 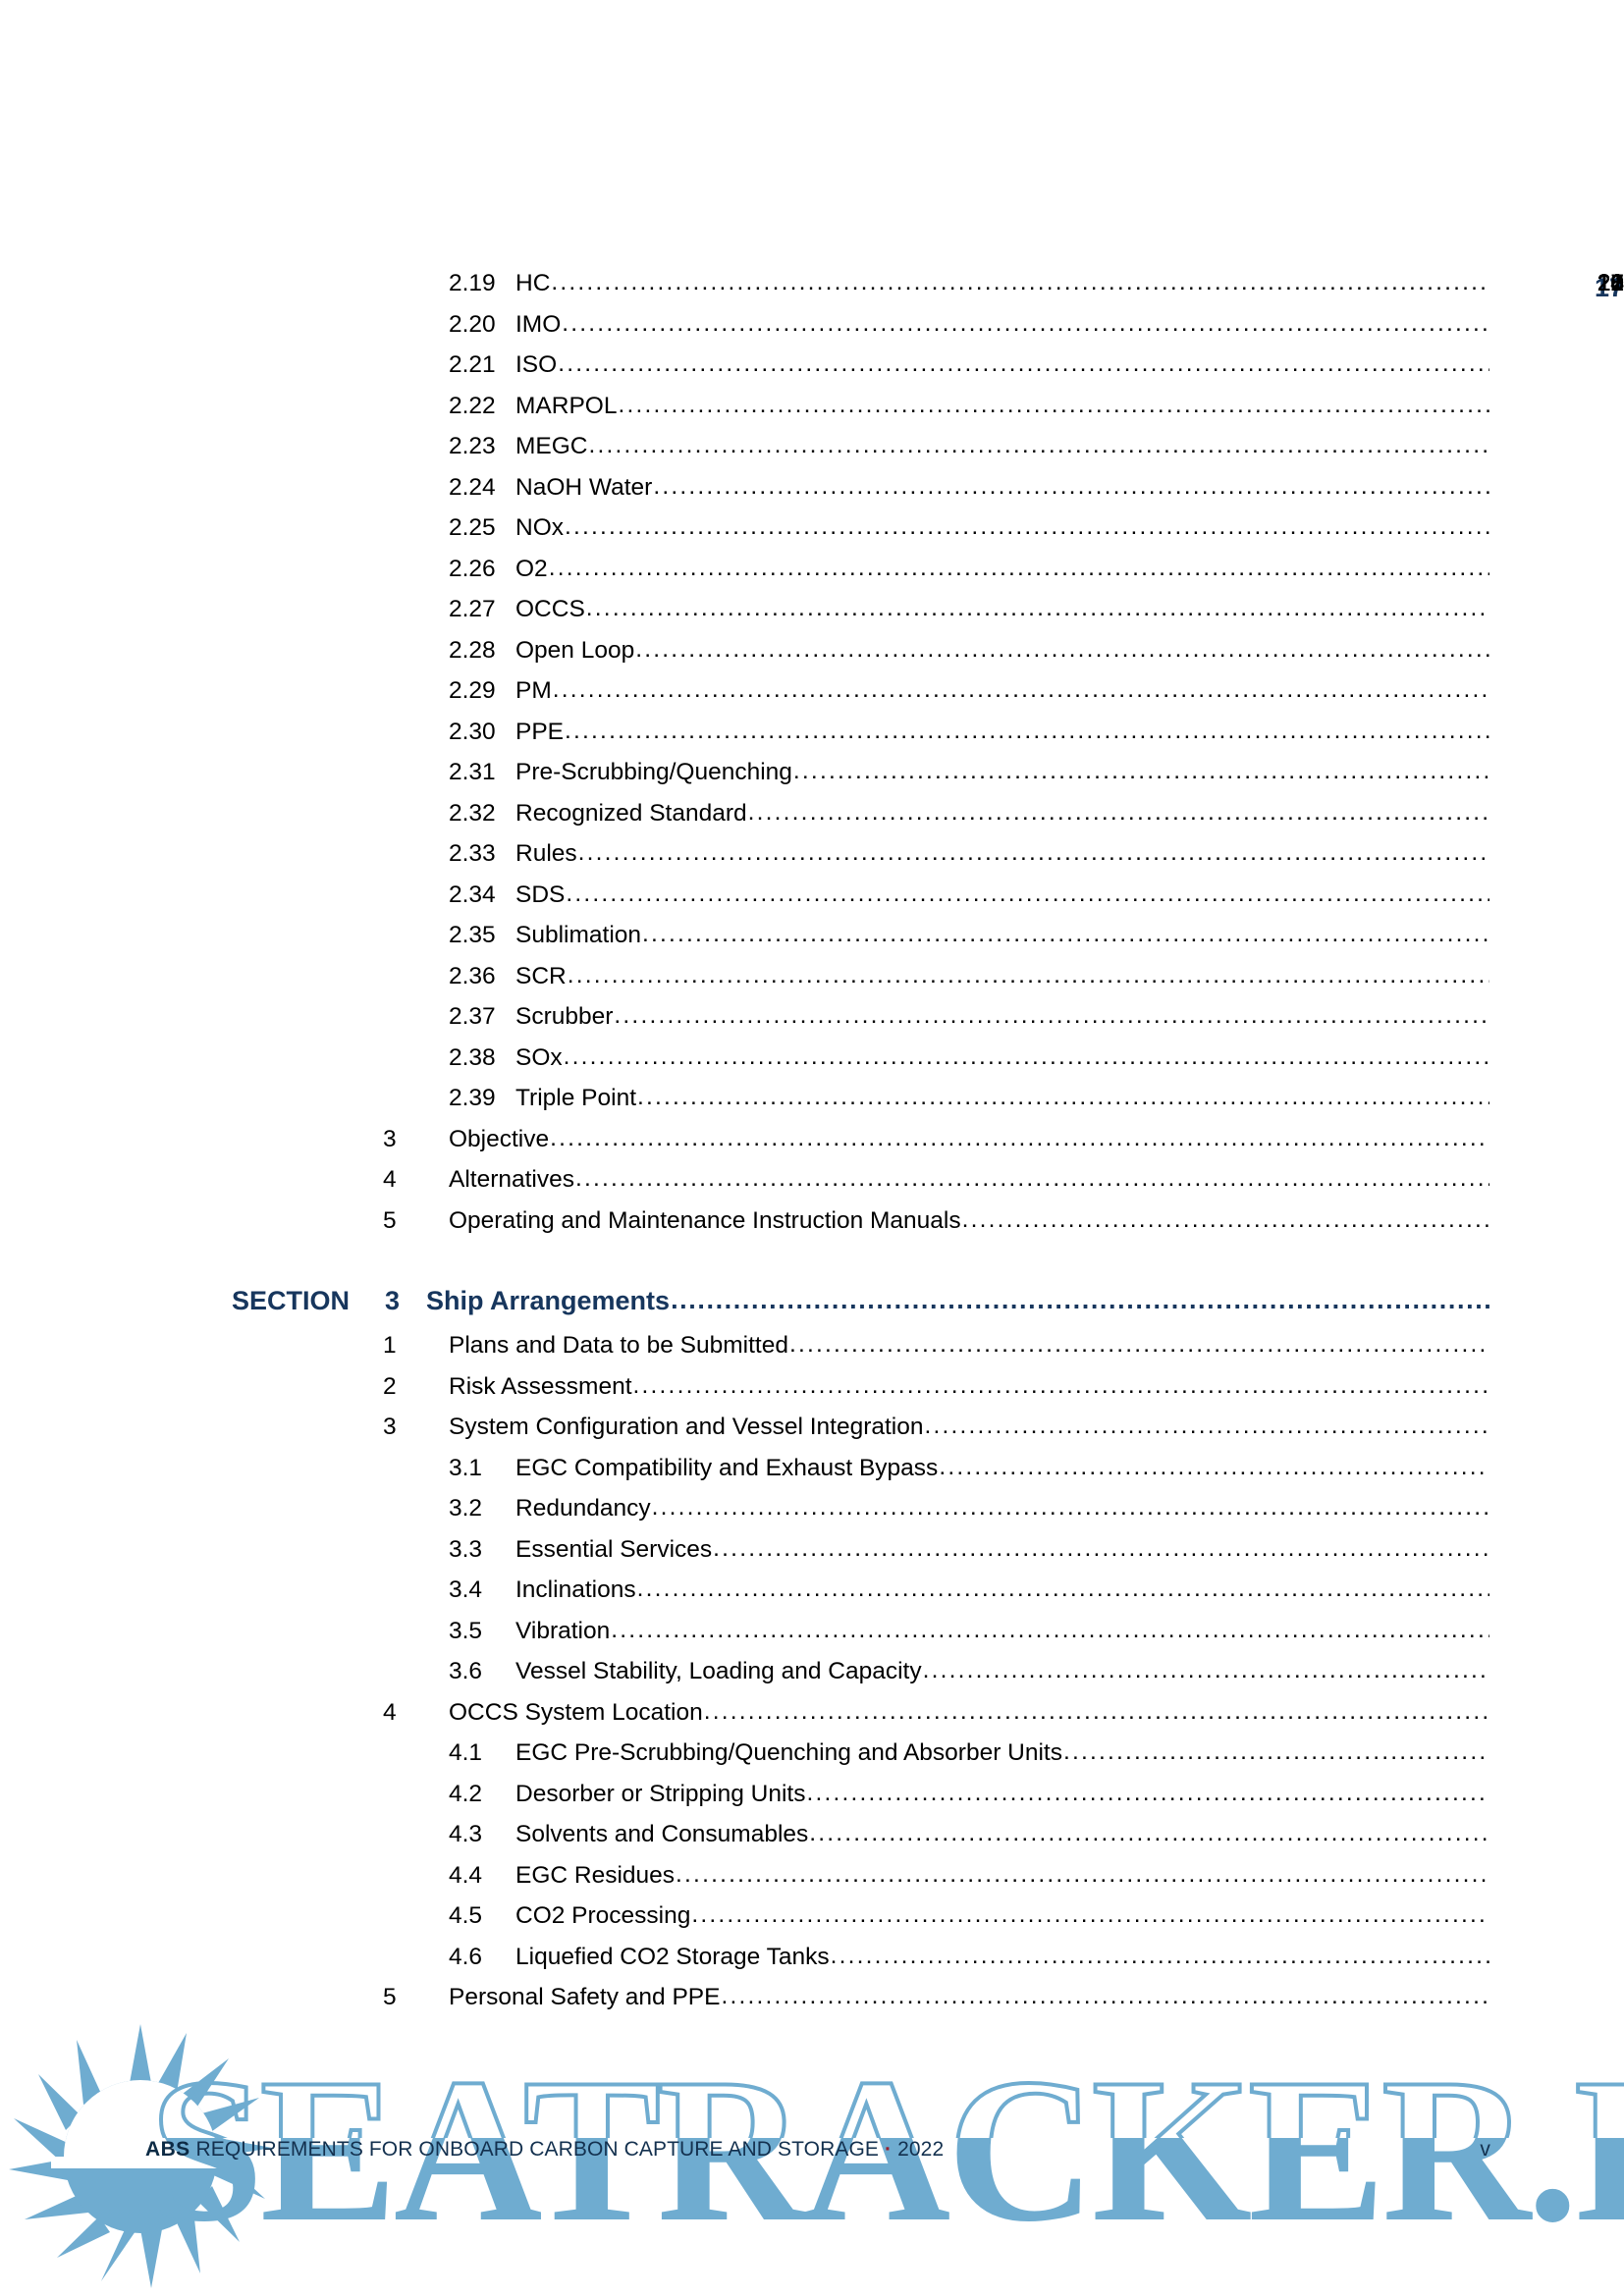 What do you see at coordinates (533, 690) in the screenshot?
I see `toc-entry-label: PM` at bounding box center [533, 690].